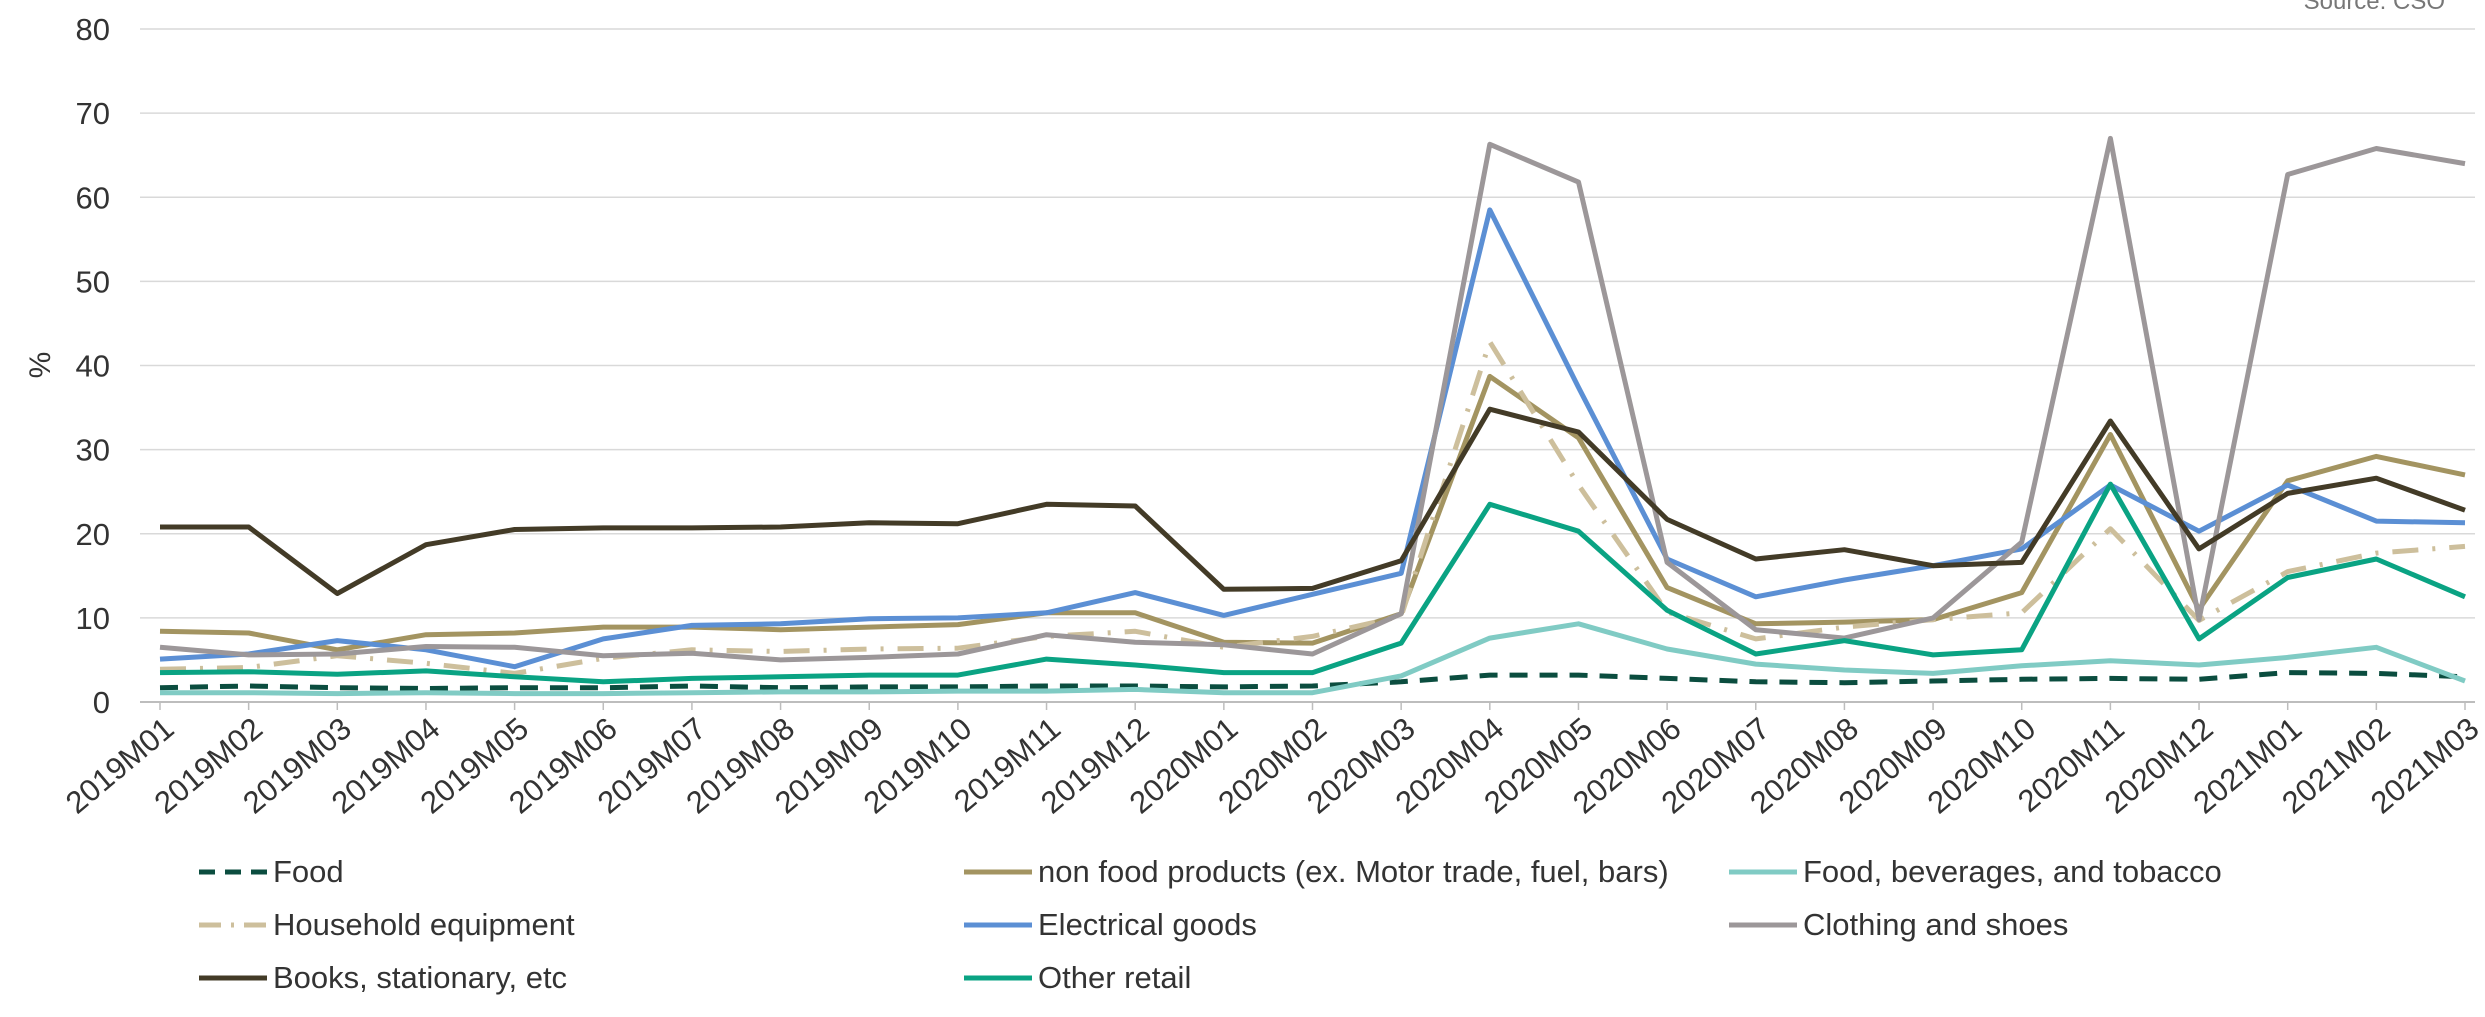  Describe the element at coordinates (40, 365) in the screenshot. I see `y-axis-label: %` at that location.